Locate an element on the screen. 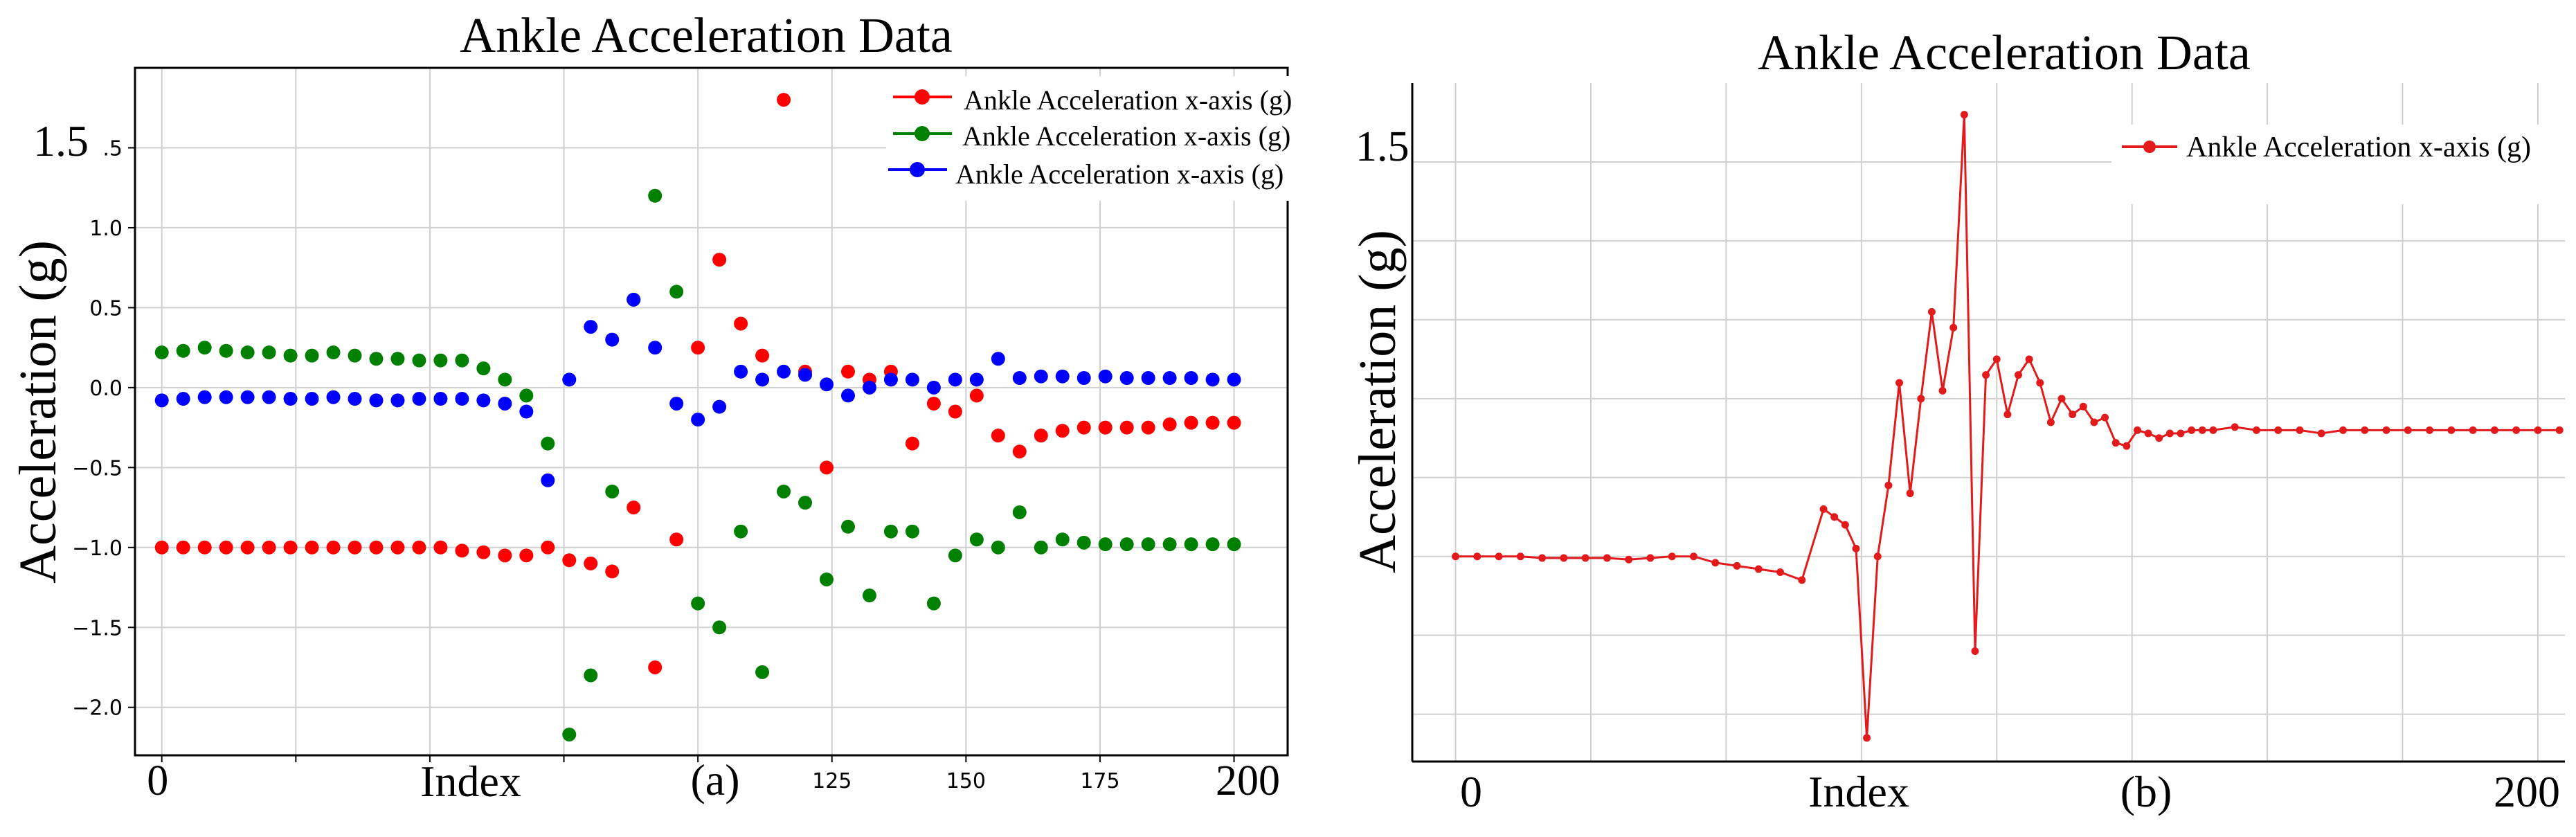  panel-b-legend-box is located at coordinates (2340, 164).